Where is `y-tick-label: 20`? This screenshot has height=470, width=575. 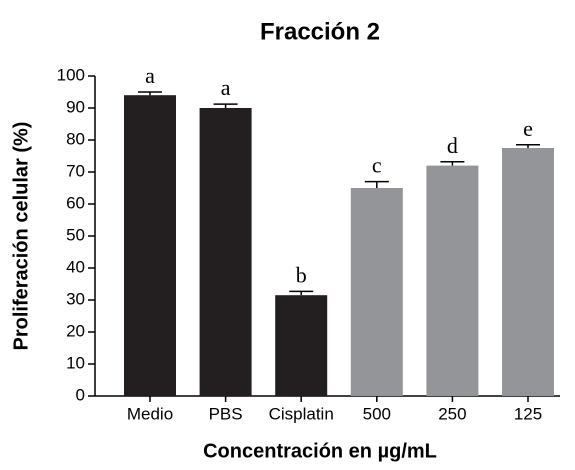
y-tick-label: 20 is located at coordinates (75, 330).